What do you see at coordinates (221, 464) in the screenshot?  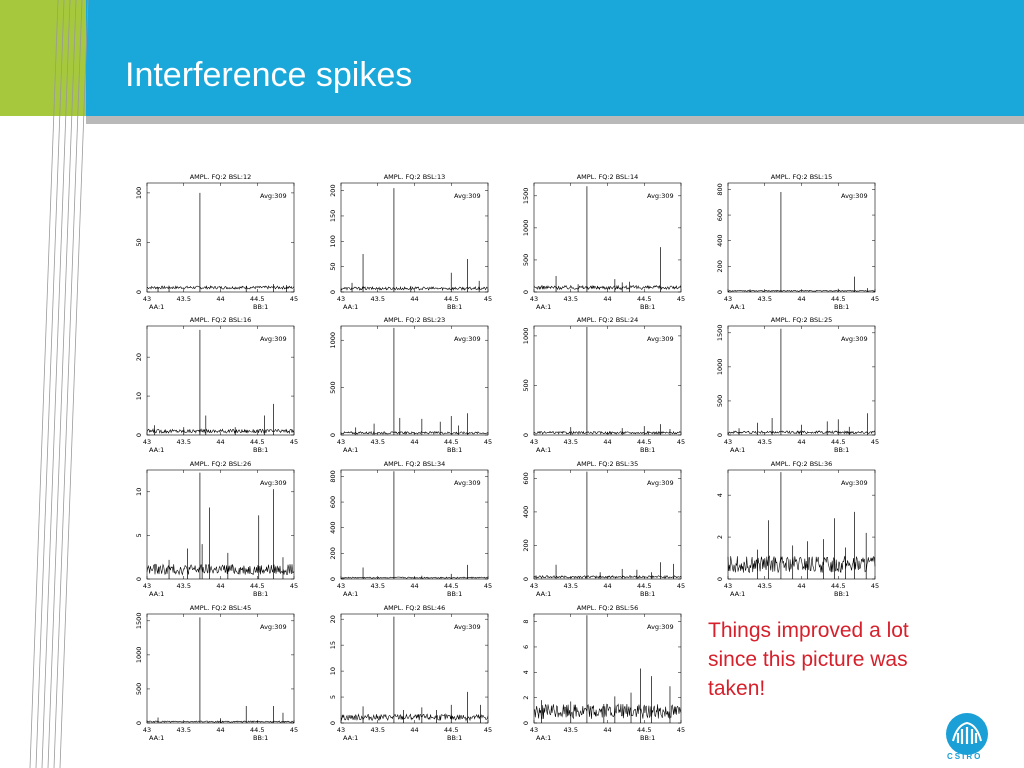 I see `panel-title: AMPL. FQ:2 BSL:26` at bounding box center [221, 464].